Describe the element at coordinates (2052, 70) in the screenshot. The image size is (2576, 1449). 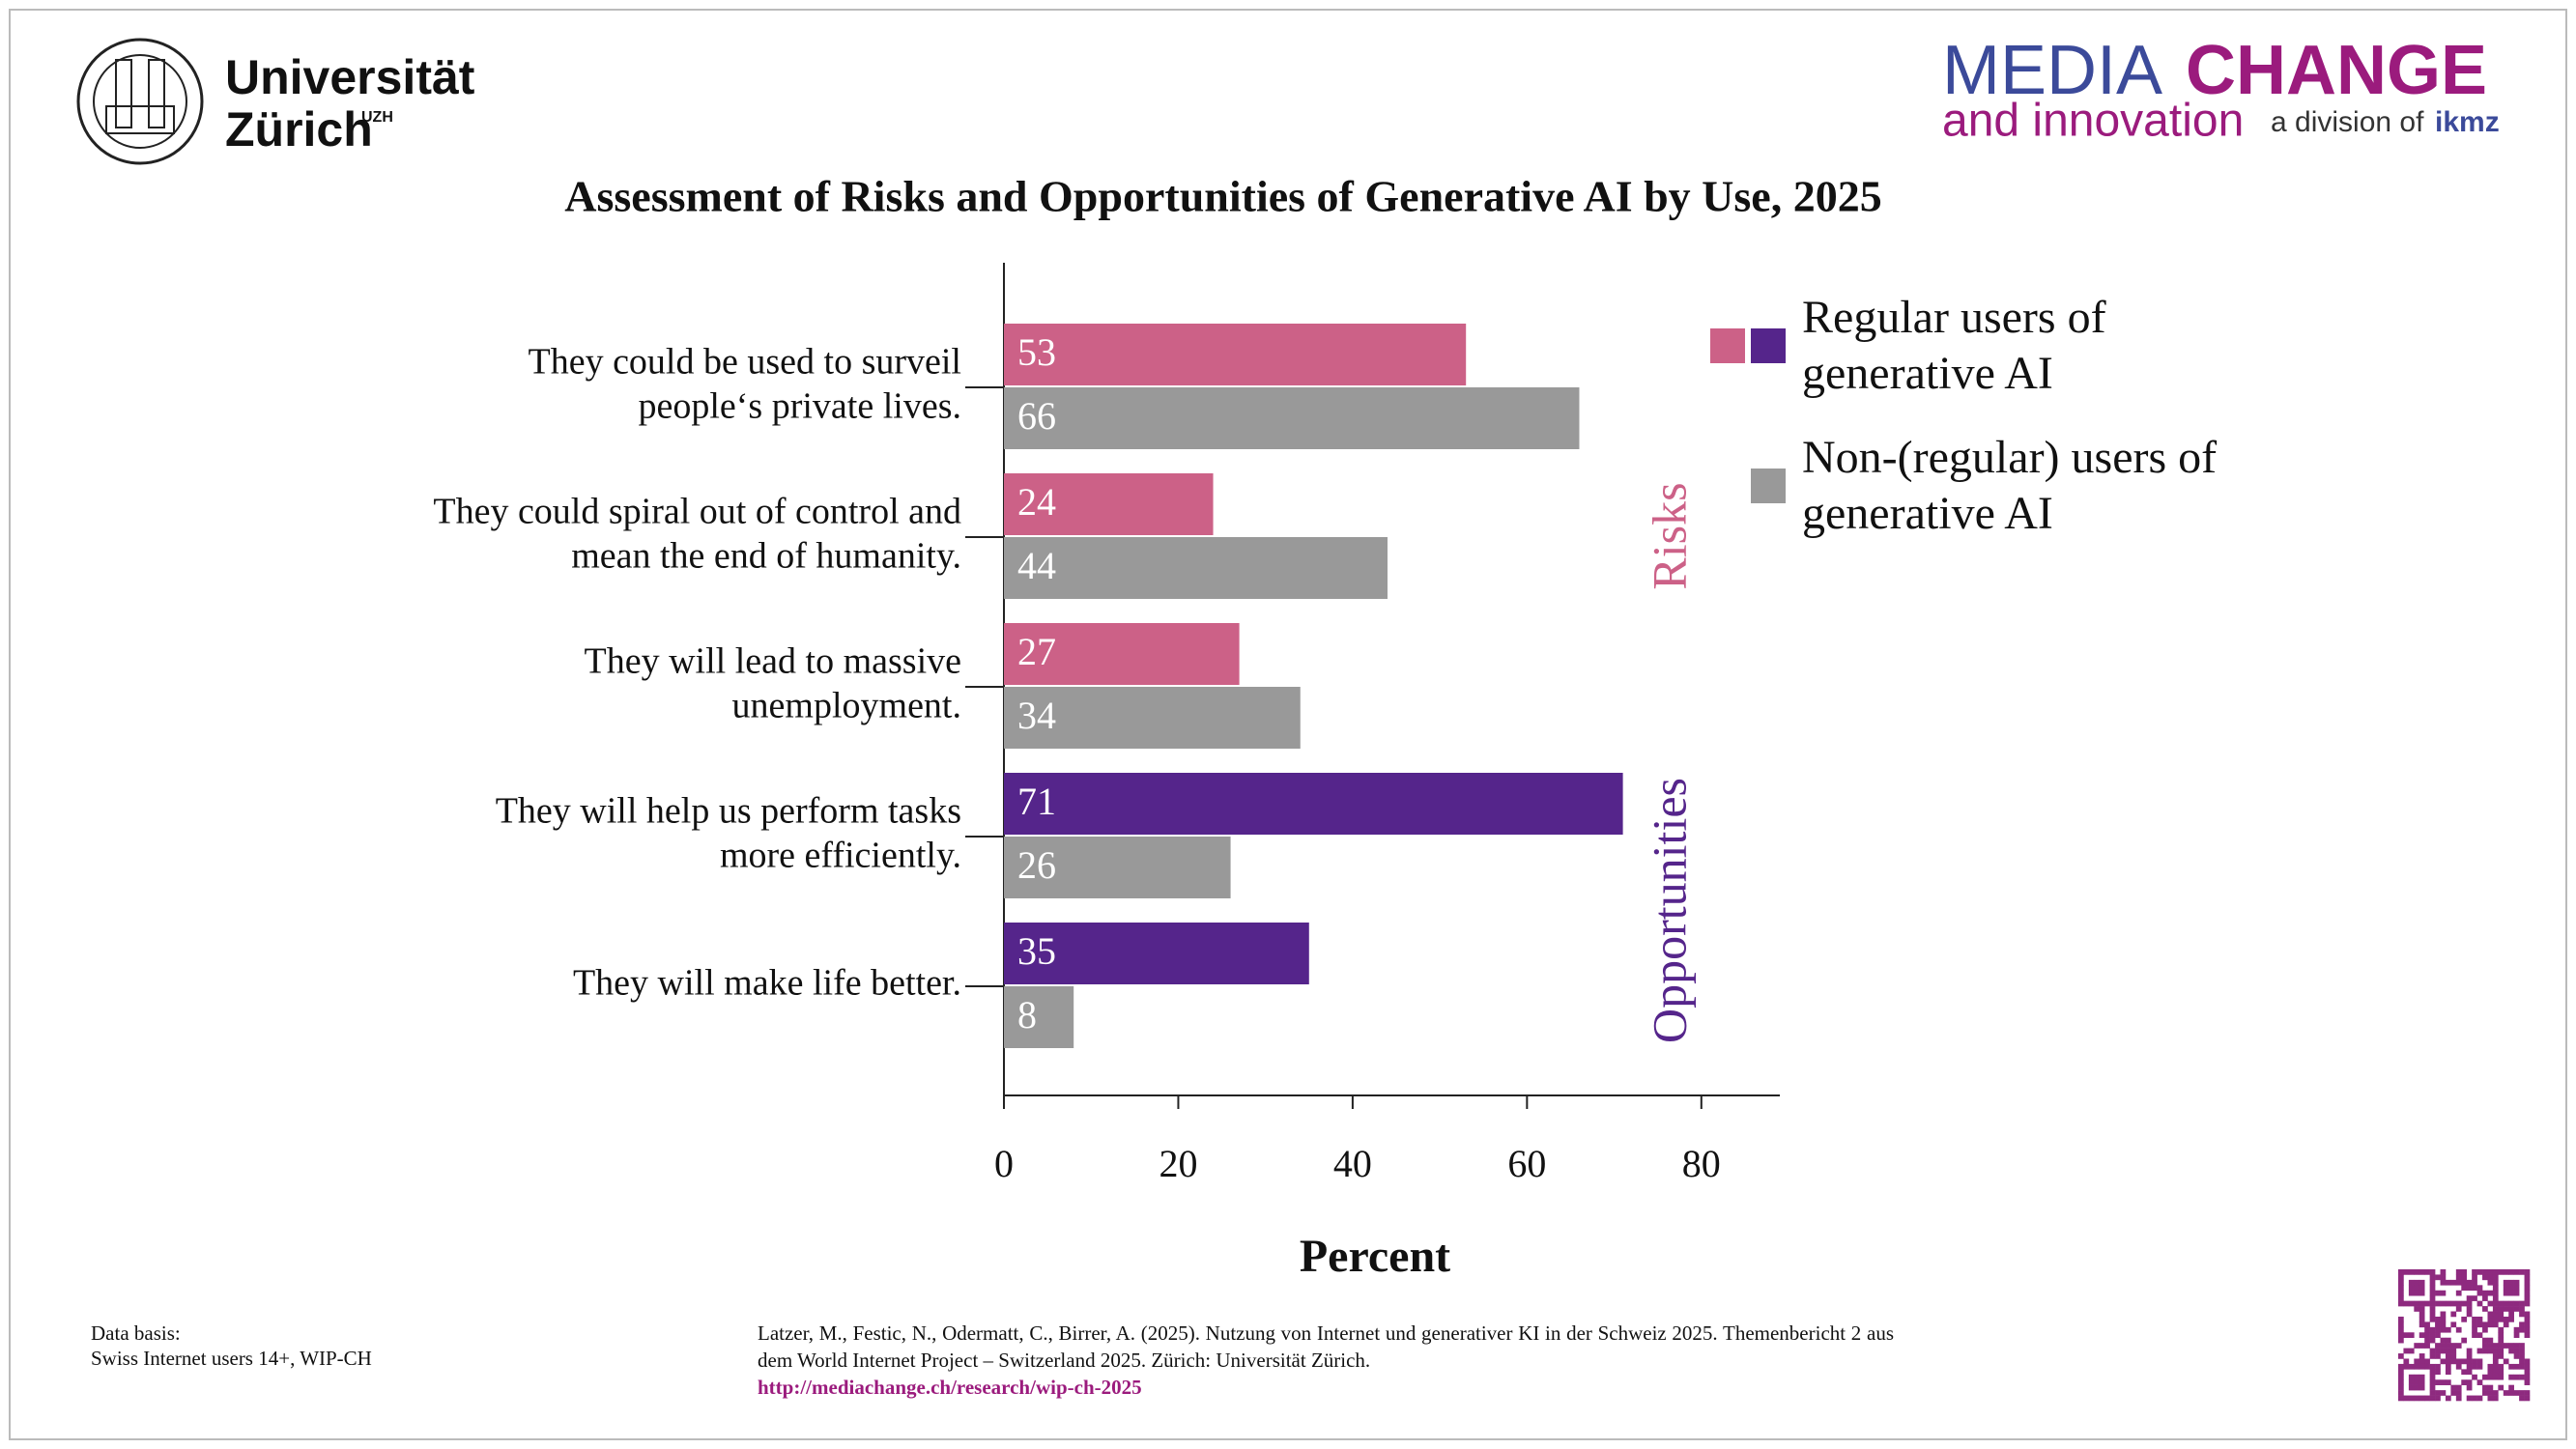
I see `brand-media: MEDIA` at that location.